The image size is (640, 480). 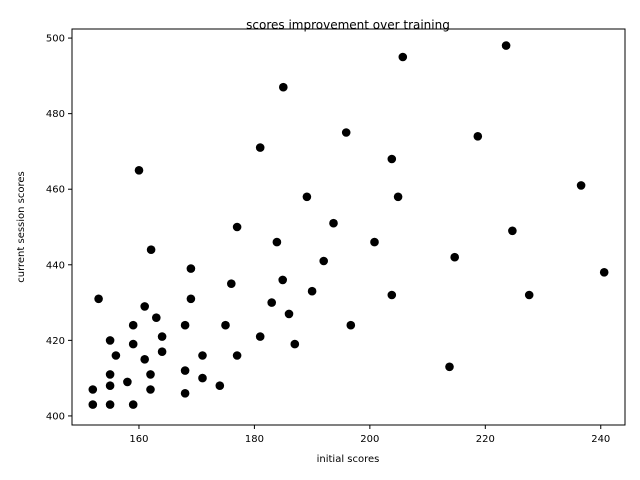 I want to click on x-tick-label-220: 220, so click(x=485, y=439).